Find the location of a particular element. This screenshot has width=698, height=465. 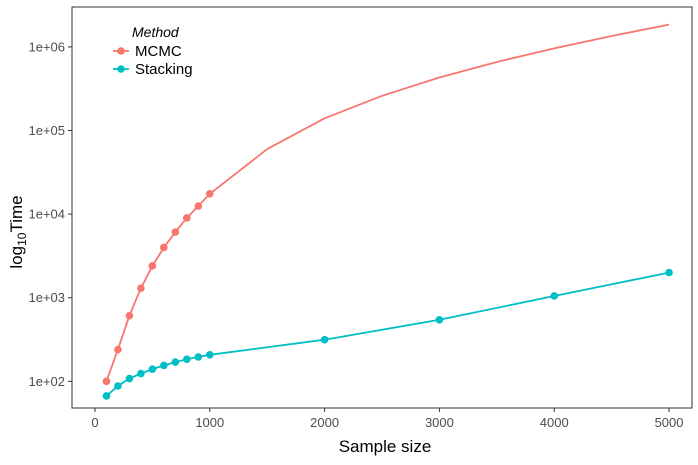

x-tick-label: 3000 is located at coordinates (439, 422).